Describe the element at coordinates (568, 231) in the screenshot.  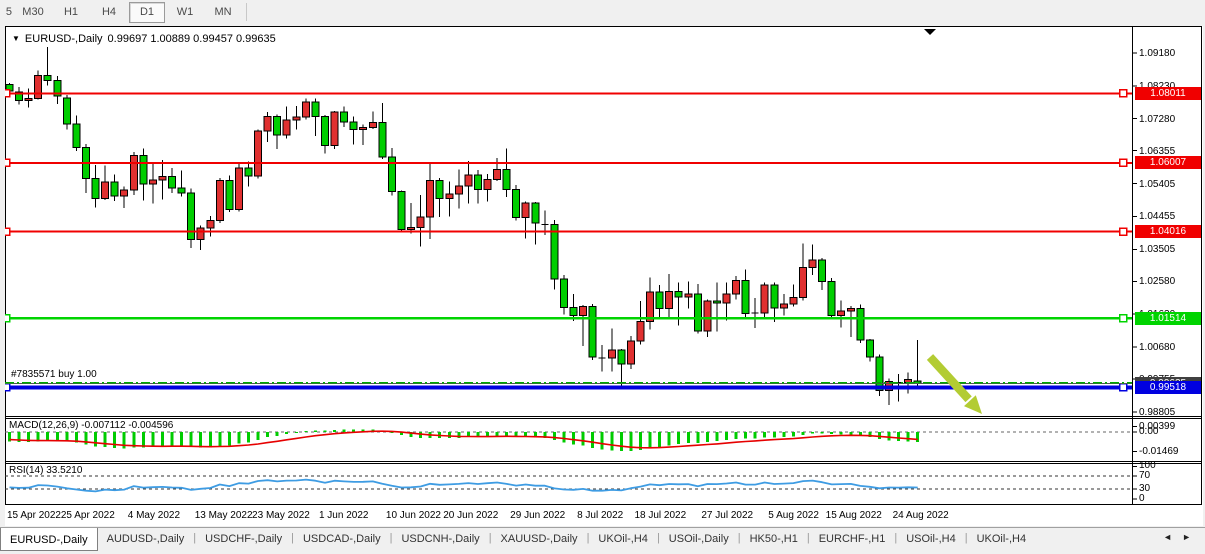
I see `horizontal-line-1.04016` at that location.